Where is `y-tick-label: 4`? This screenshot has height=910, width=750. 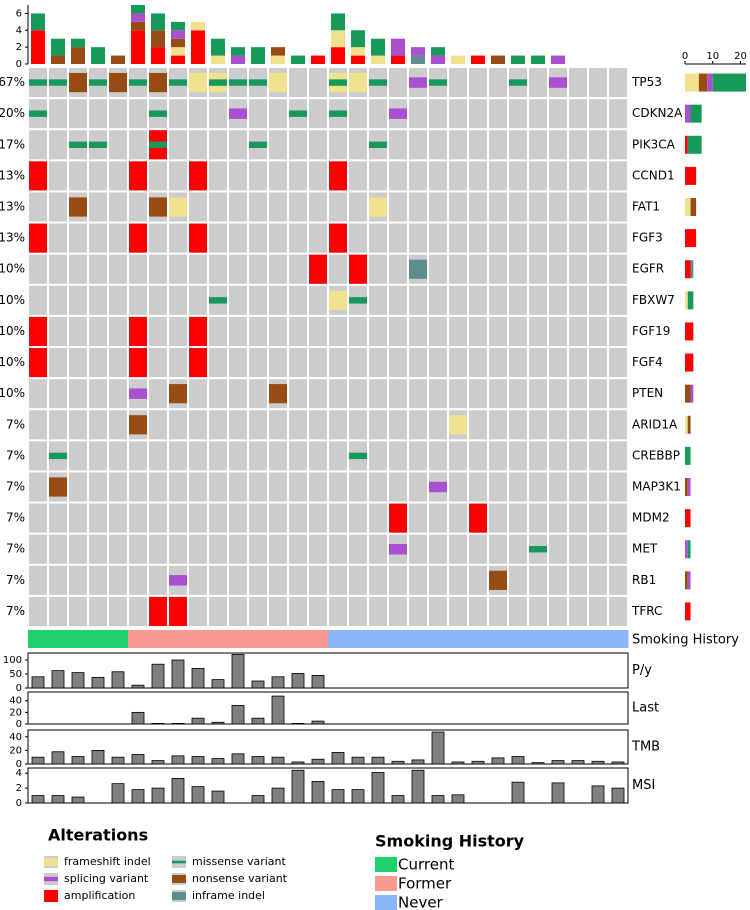
y-tick-label: 4 is located at coordinates (19, 773).